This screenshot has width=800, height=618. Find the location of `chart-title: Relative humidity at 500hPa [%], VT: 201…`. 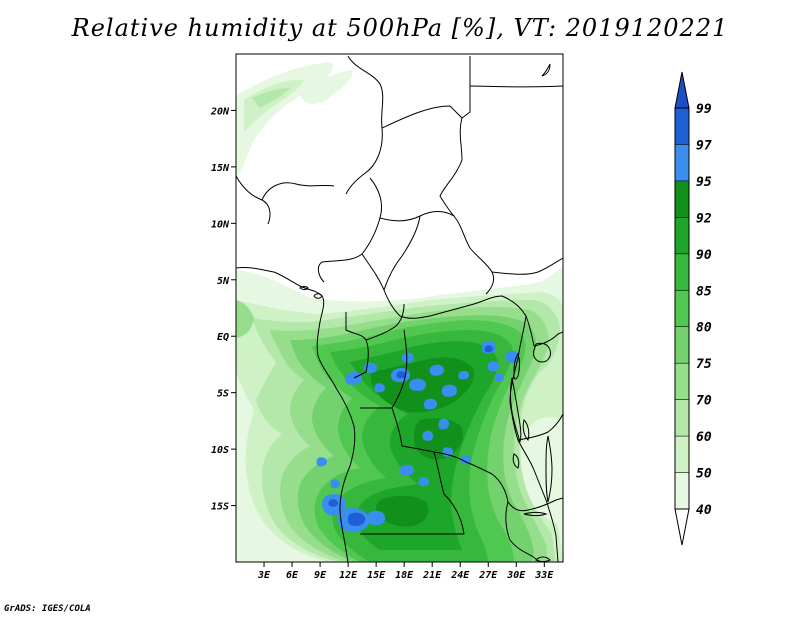

chart-title: Relative humidity at 500hPa [%], VT: 201… is located at coordinates (400, 28).